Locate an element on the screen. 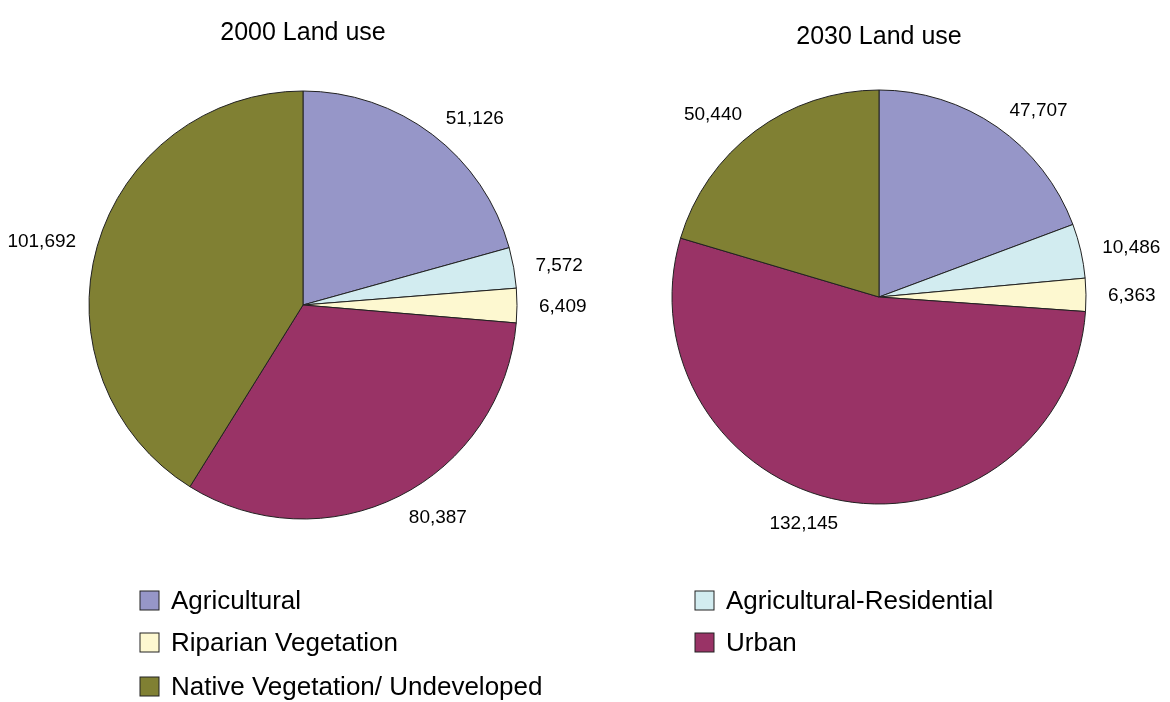 The width and height of the screenshot is (1170, 702). legend-label: Agricultural-Residential is located at coordinates (860, 600).